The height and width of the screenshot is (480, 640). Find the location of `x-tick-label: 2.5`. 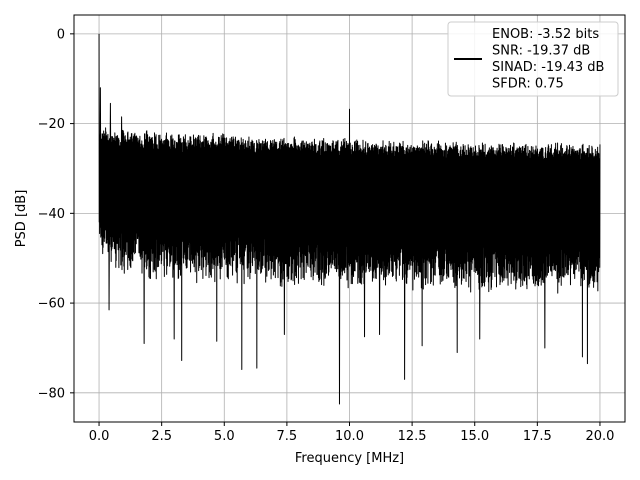

x-tick-label: 2.5 is located at coordinates (161, 436).